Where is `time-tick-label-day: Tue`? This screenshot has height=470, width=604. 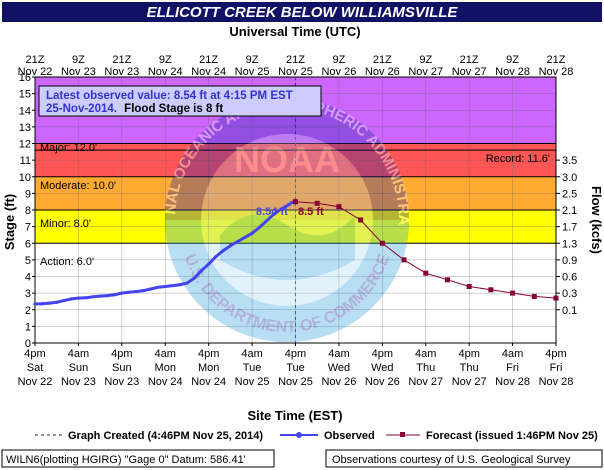
time-tick-label-day: Tue is located at coordinates (295, 368).